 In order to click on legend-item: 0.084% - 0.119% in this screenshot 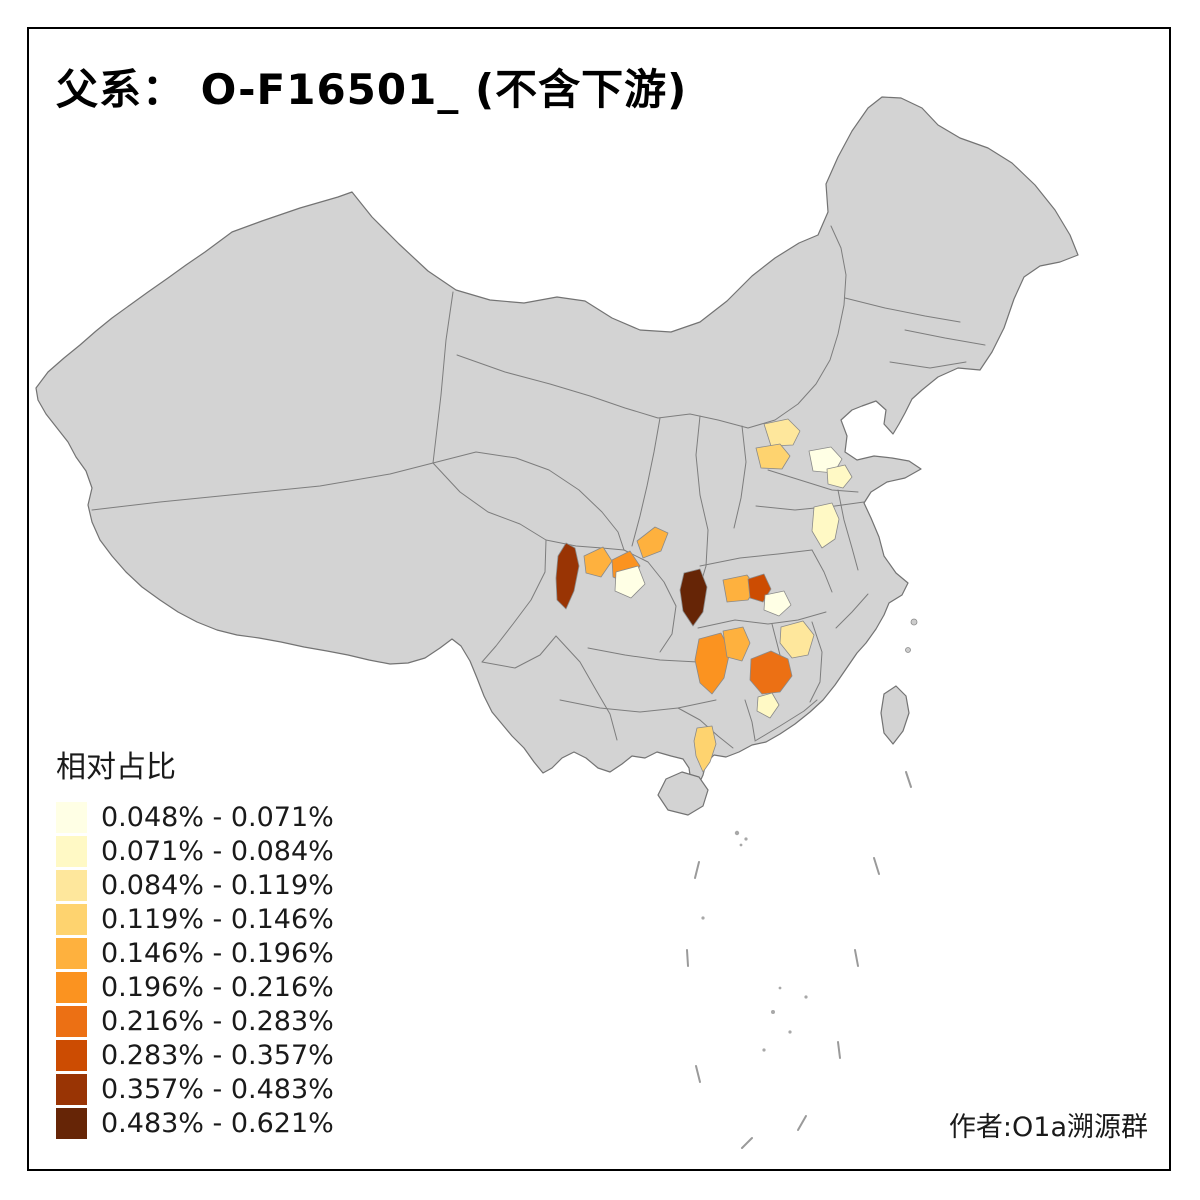, I will do `click(195, 885)`.